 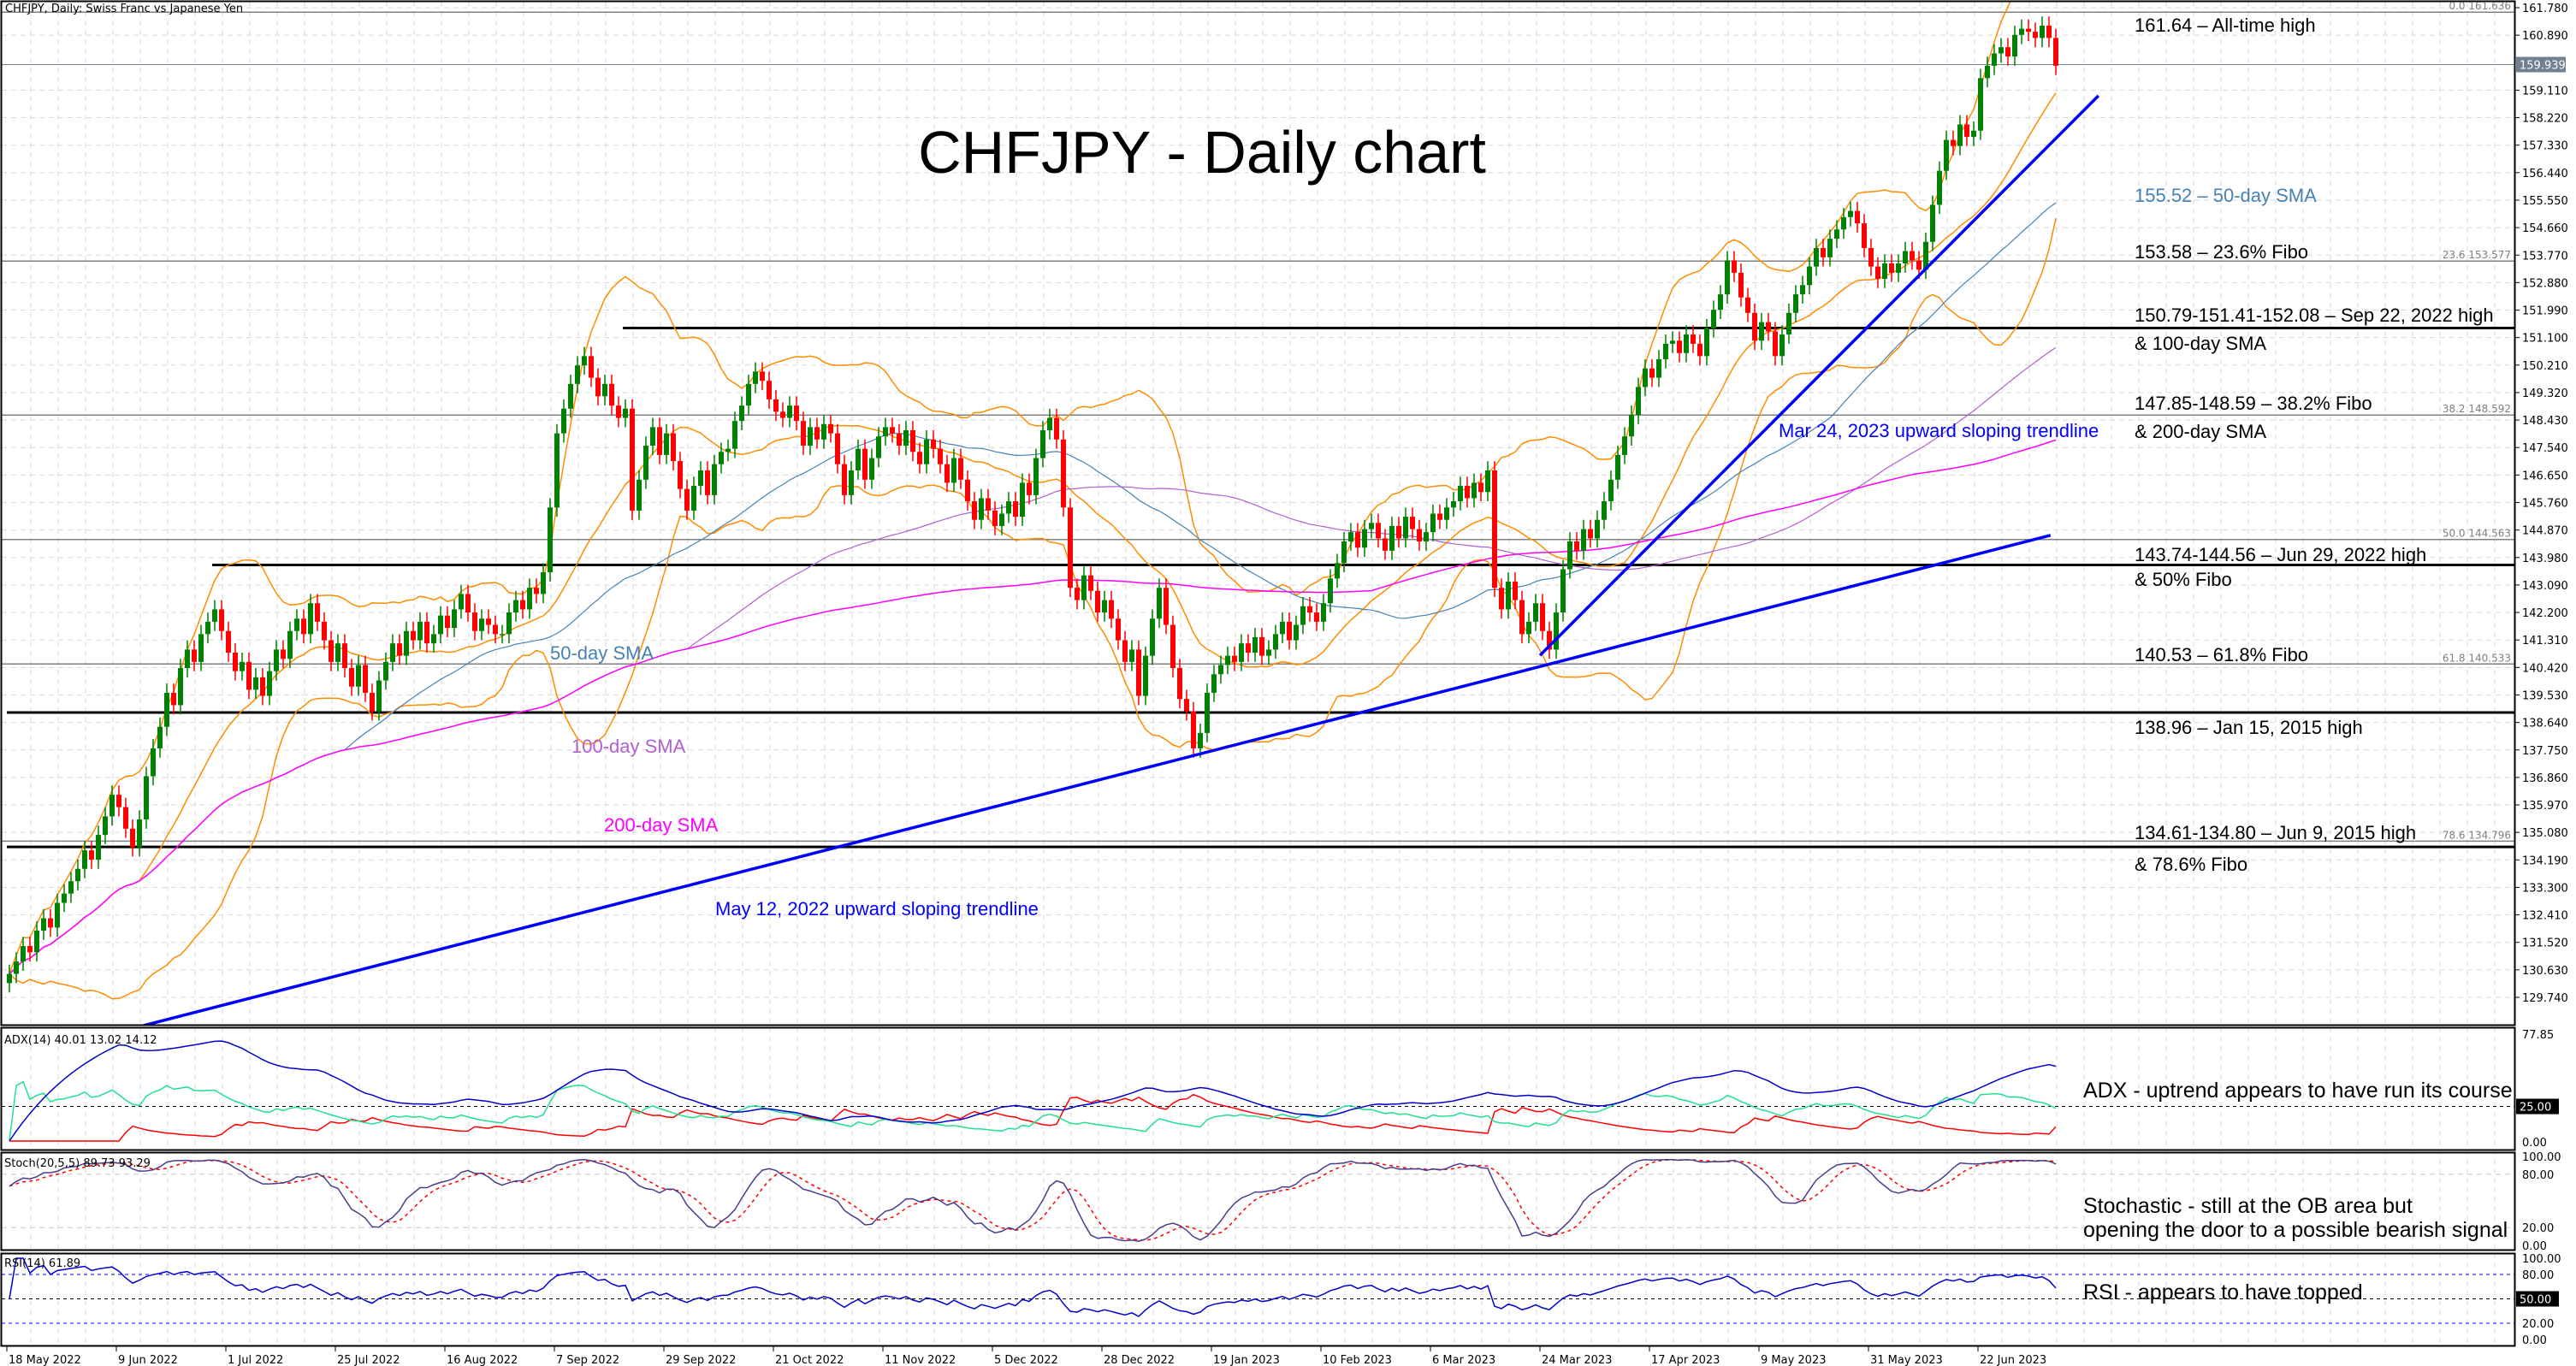 I want to click on price-tick-label: 130.630, so click(x=2545, y=972).